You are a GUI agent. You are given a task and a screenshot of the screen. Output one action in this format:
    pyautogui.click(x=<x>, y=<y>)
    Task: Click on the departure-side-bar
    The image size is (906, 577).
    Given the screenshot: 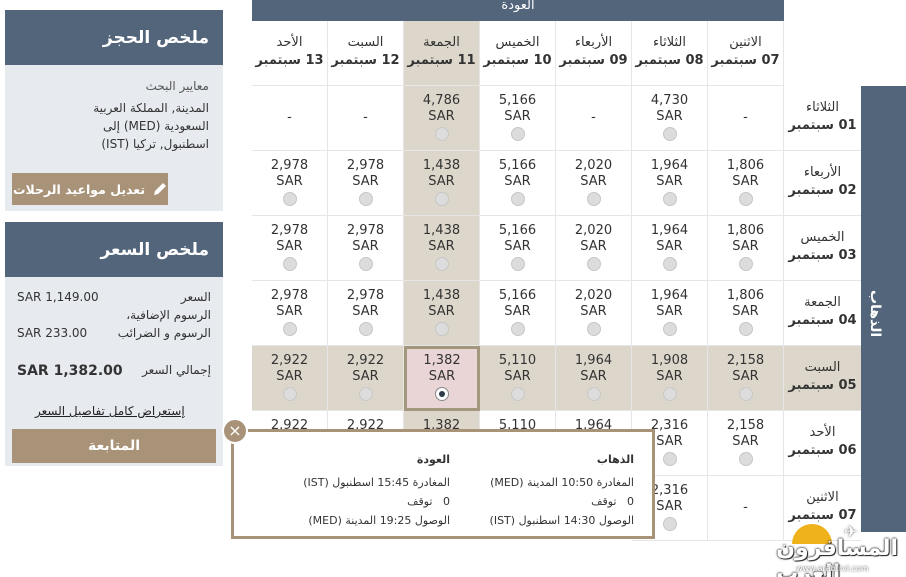 What is the action you would take?
    pyautogui.click(x=883, y=309)
    